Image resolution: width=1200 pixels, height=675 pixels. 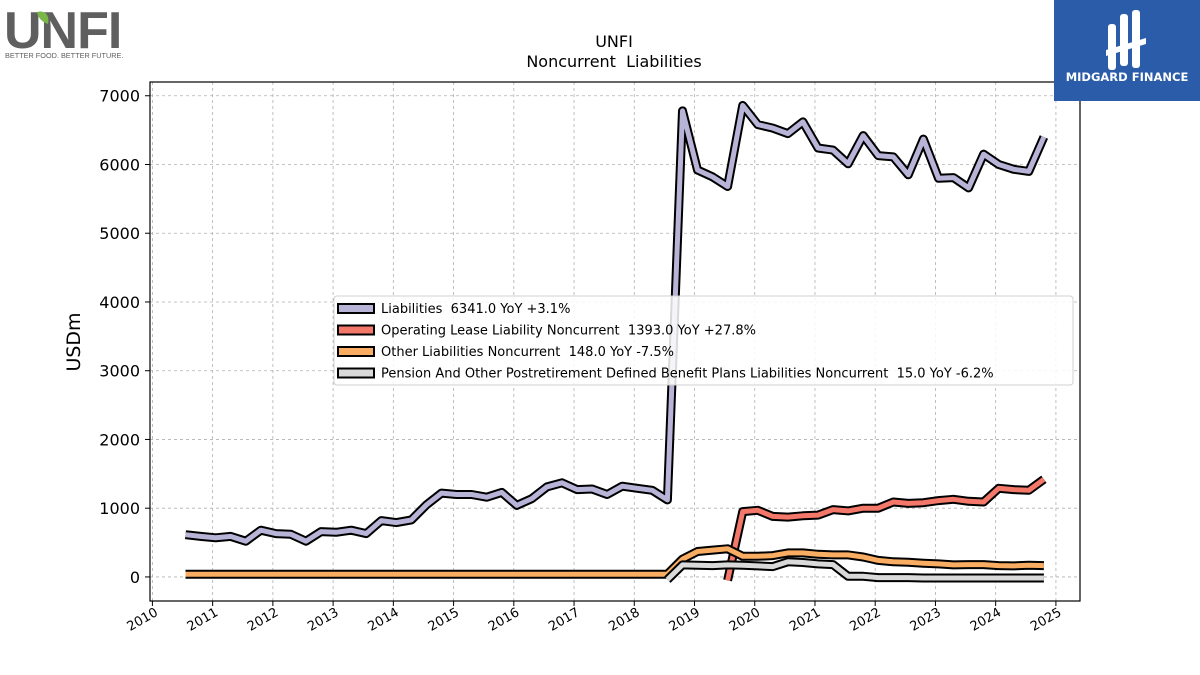 I want to click on legend-label: Liabilities 6341.0 YoY +3.1%, so click(x=475, y=309).